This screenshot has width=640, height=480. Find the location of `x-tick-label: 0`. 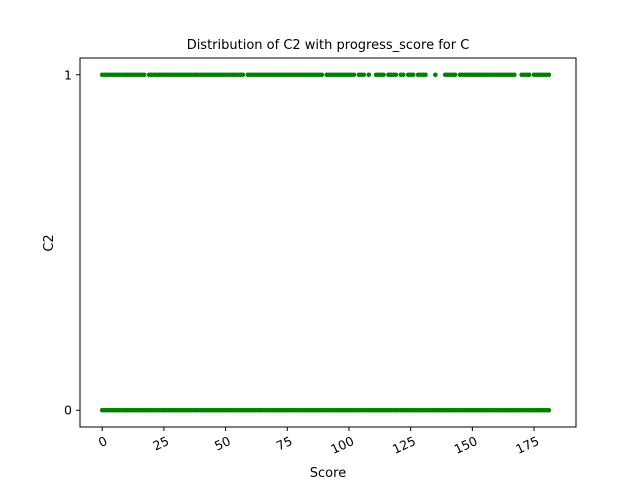

x-tick-label: 0 is located at coordinates (103, 441).